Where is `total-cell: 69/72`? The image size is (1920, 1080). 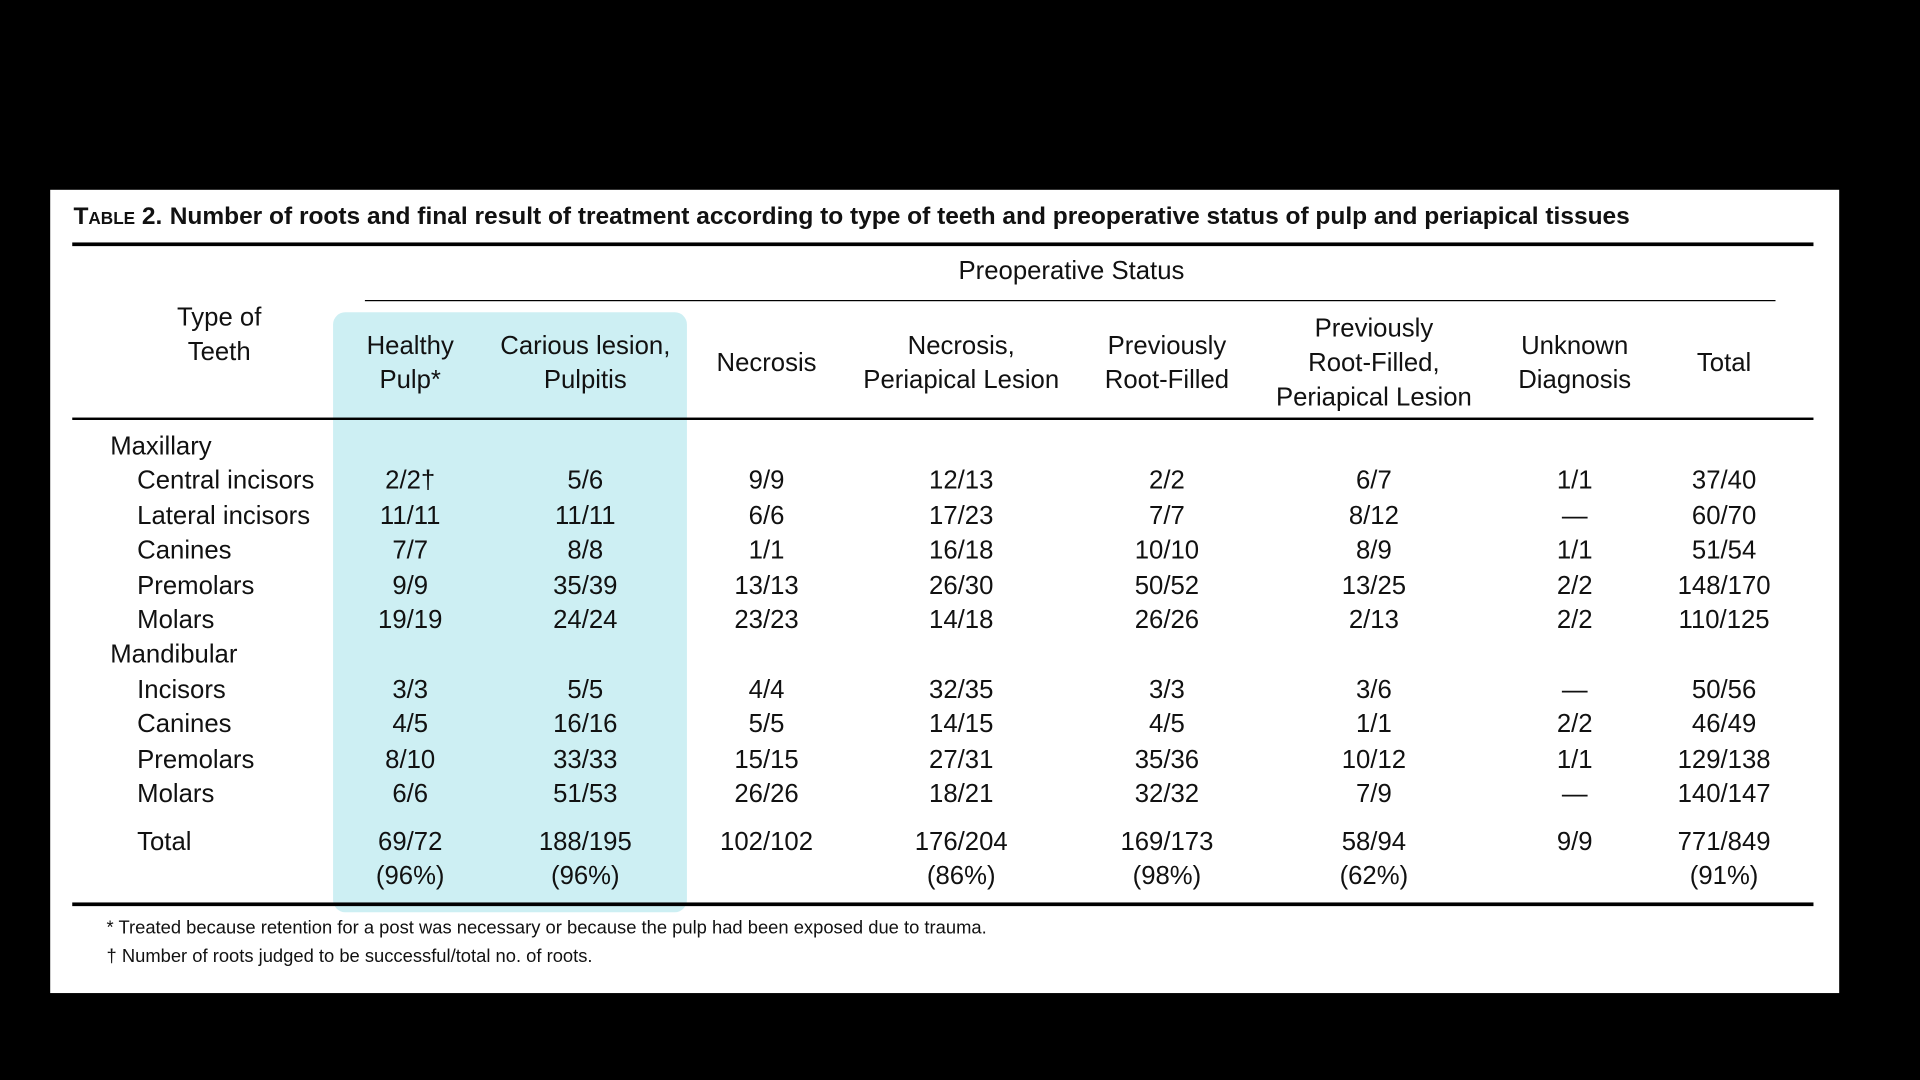 total-cell: 69/72 is located at coordinates (410, 841).